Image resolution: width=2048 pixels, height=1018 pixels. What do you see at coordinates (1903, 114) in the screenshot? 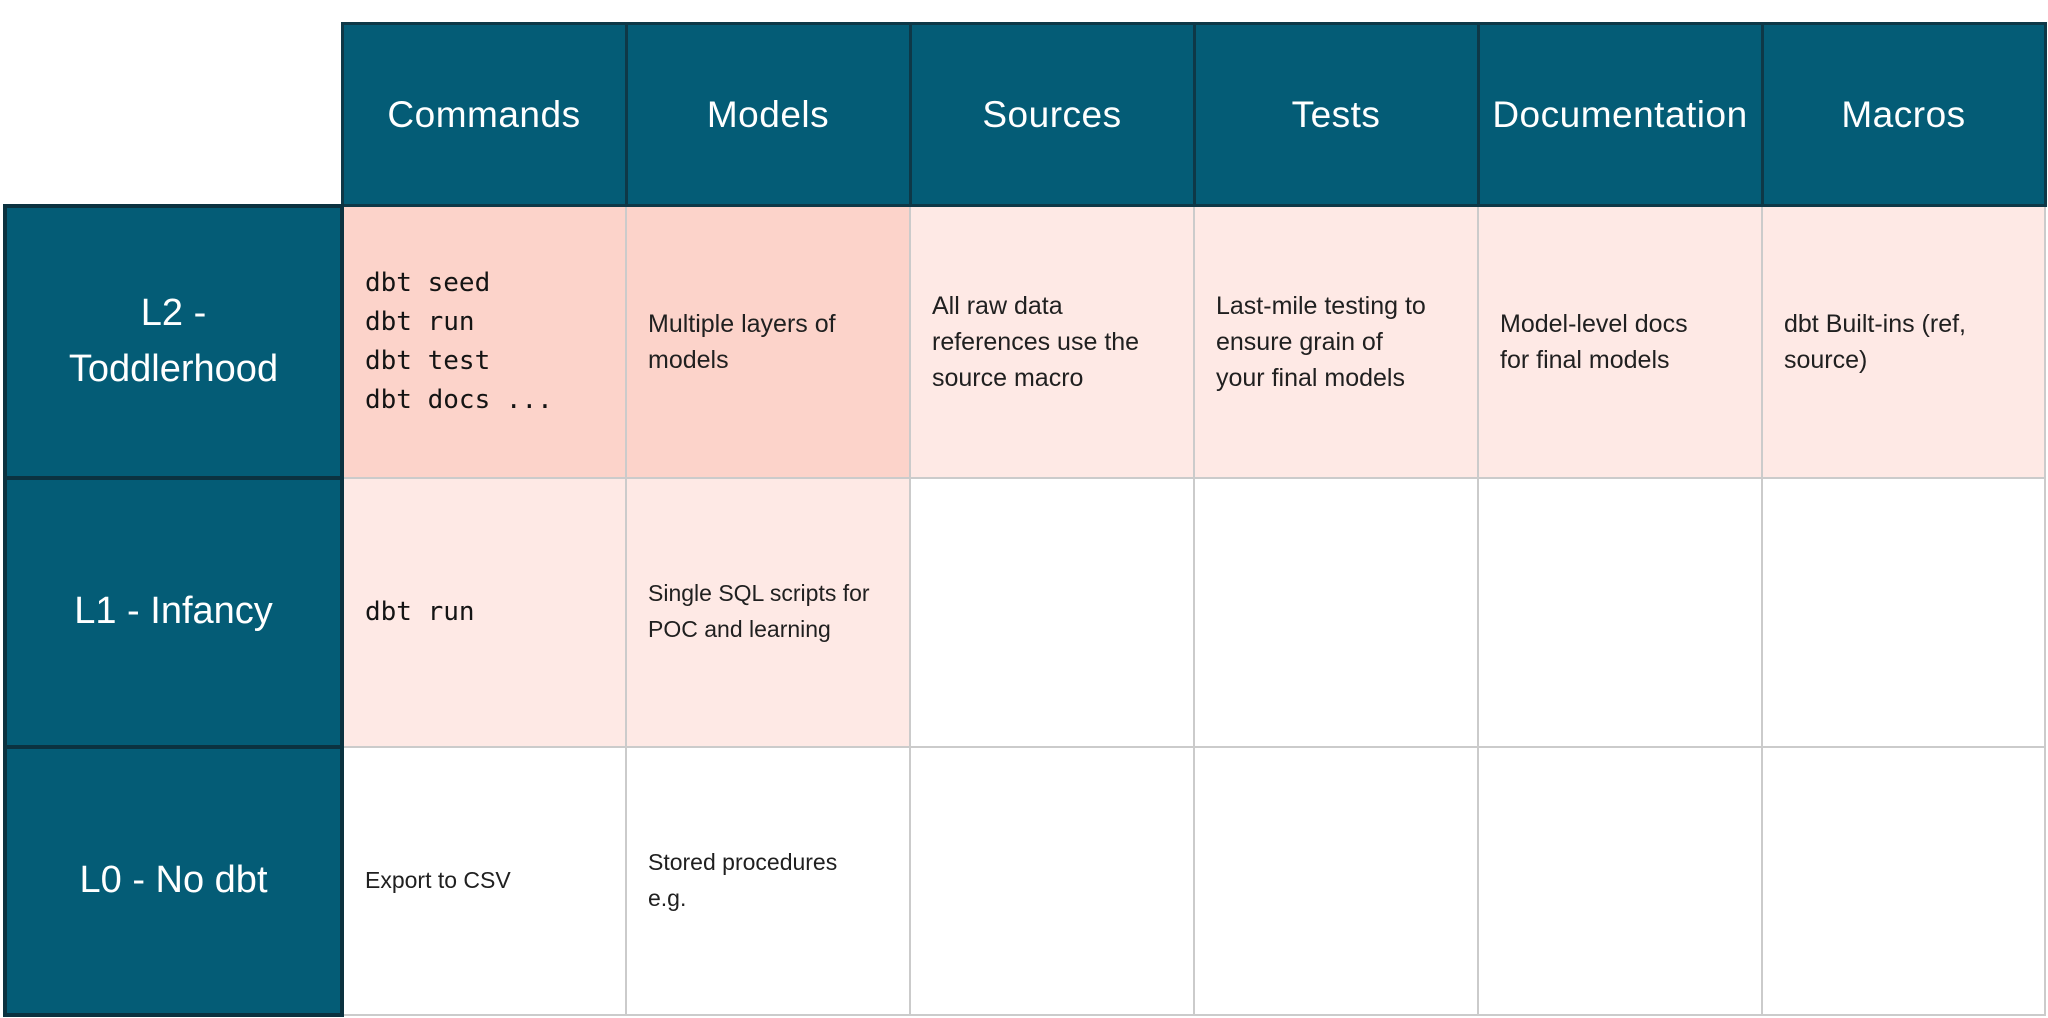
I see `col-header-macros: Macros` at bounding box center [1903, 114].